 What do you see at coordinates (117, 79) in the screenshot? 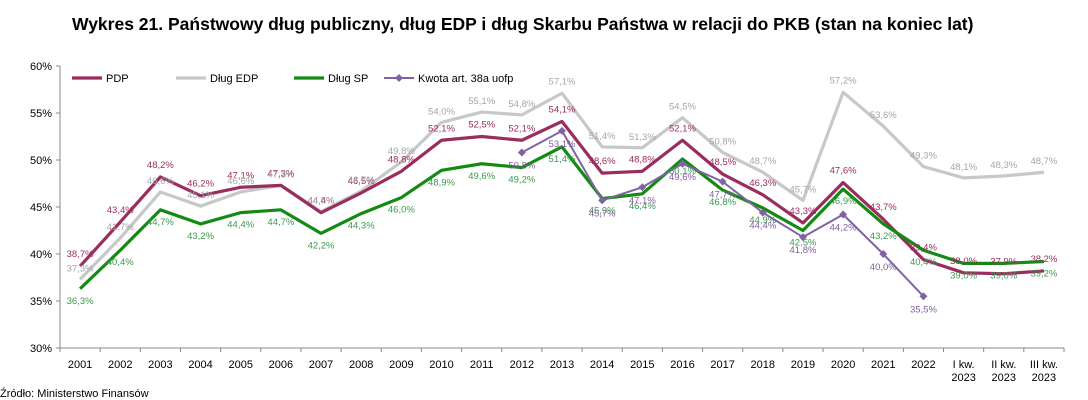
I see `legend-label: PDP` at bounding box center [117, 79].